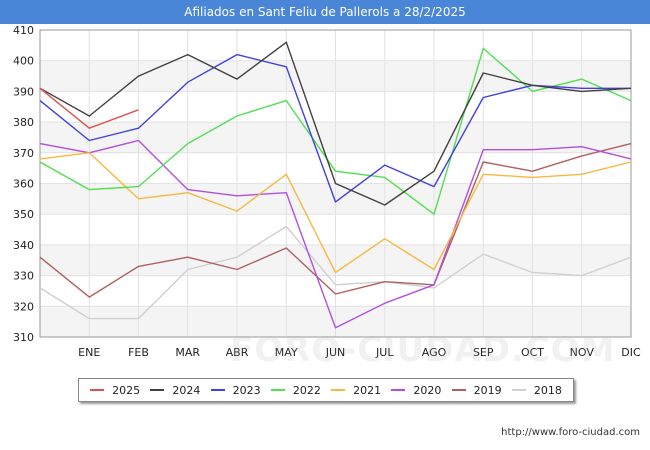  I want to click on legend-item-2019: 2019, so click(476, 390).